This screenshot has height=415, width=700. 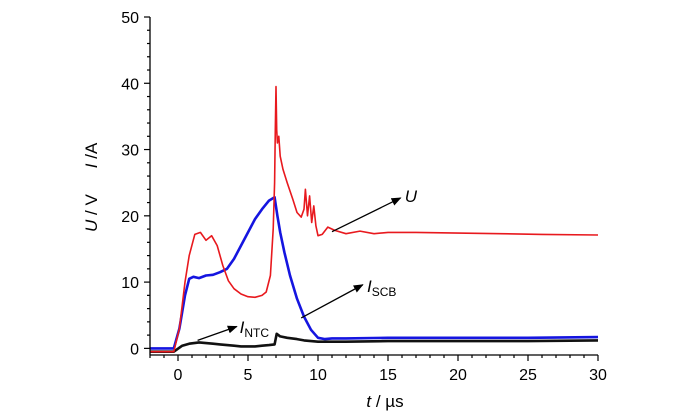 What do you see at coordinates (178, 375) in the screenshot?
I see `x-tick-label: 0` at bounding box center [178, 375].